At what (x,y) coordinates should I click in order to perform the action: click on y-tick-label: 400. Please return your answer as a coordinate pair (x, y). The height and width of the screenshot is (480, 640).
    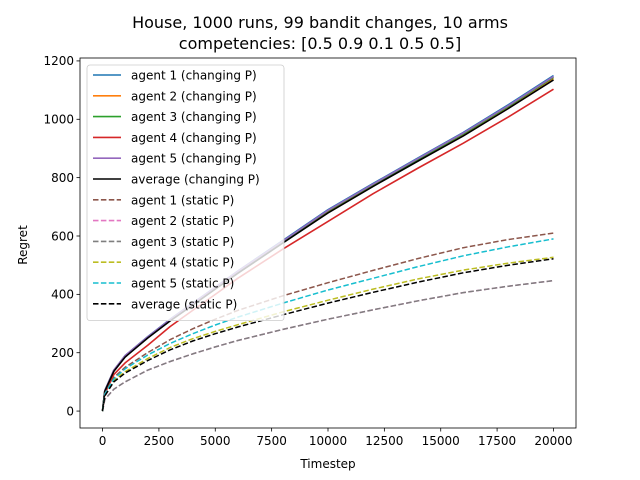
    Looking at the image, I should click on (62, 295).